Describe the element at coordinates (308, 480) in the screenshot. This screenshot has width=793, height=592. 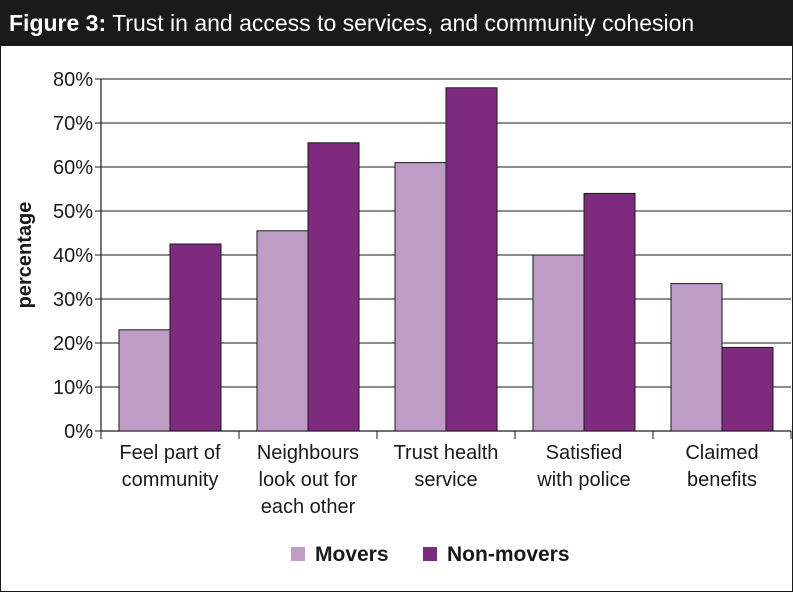
I see `x-tick-label: look out for` at that location.